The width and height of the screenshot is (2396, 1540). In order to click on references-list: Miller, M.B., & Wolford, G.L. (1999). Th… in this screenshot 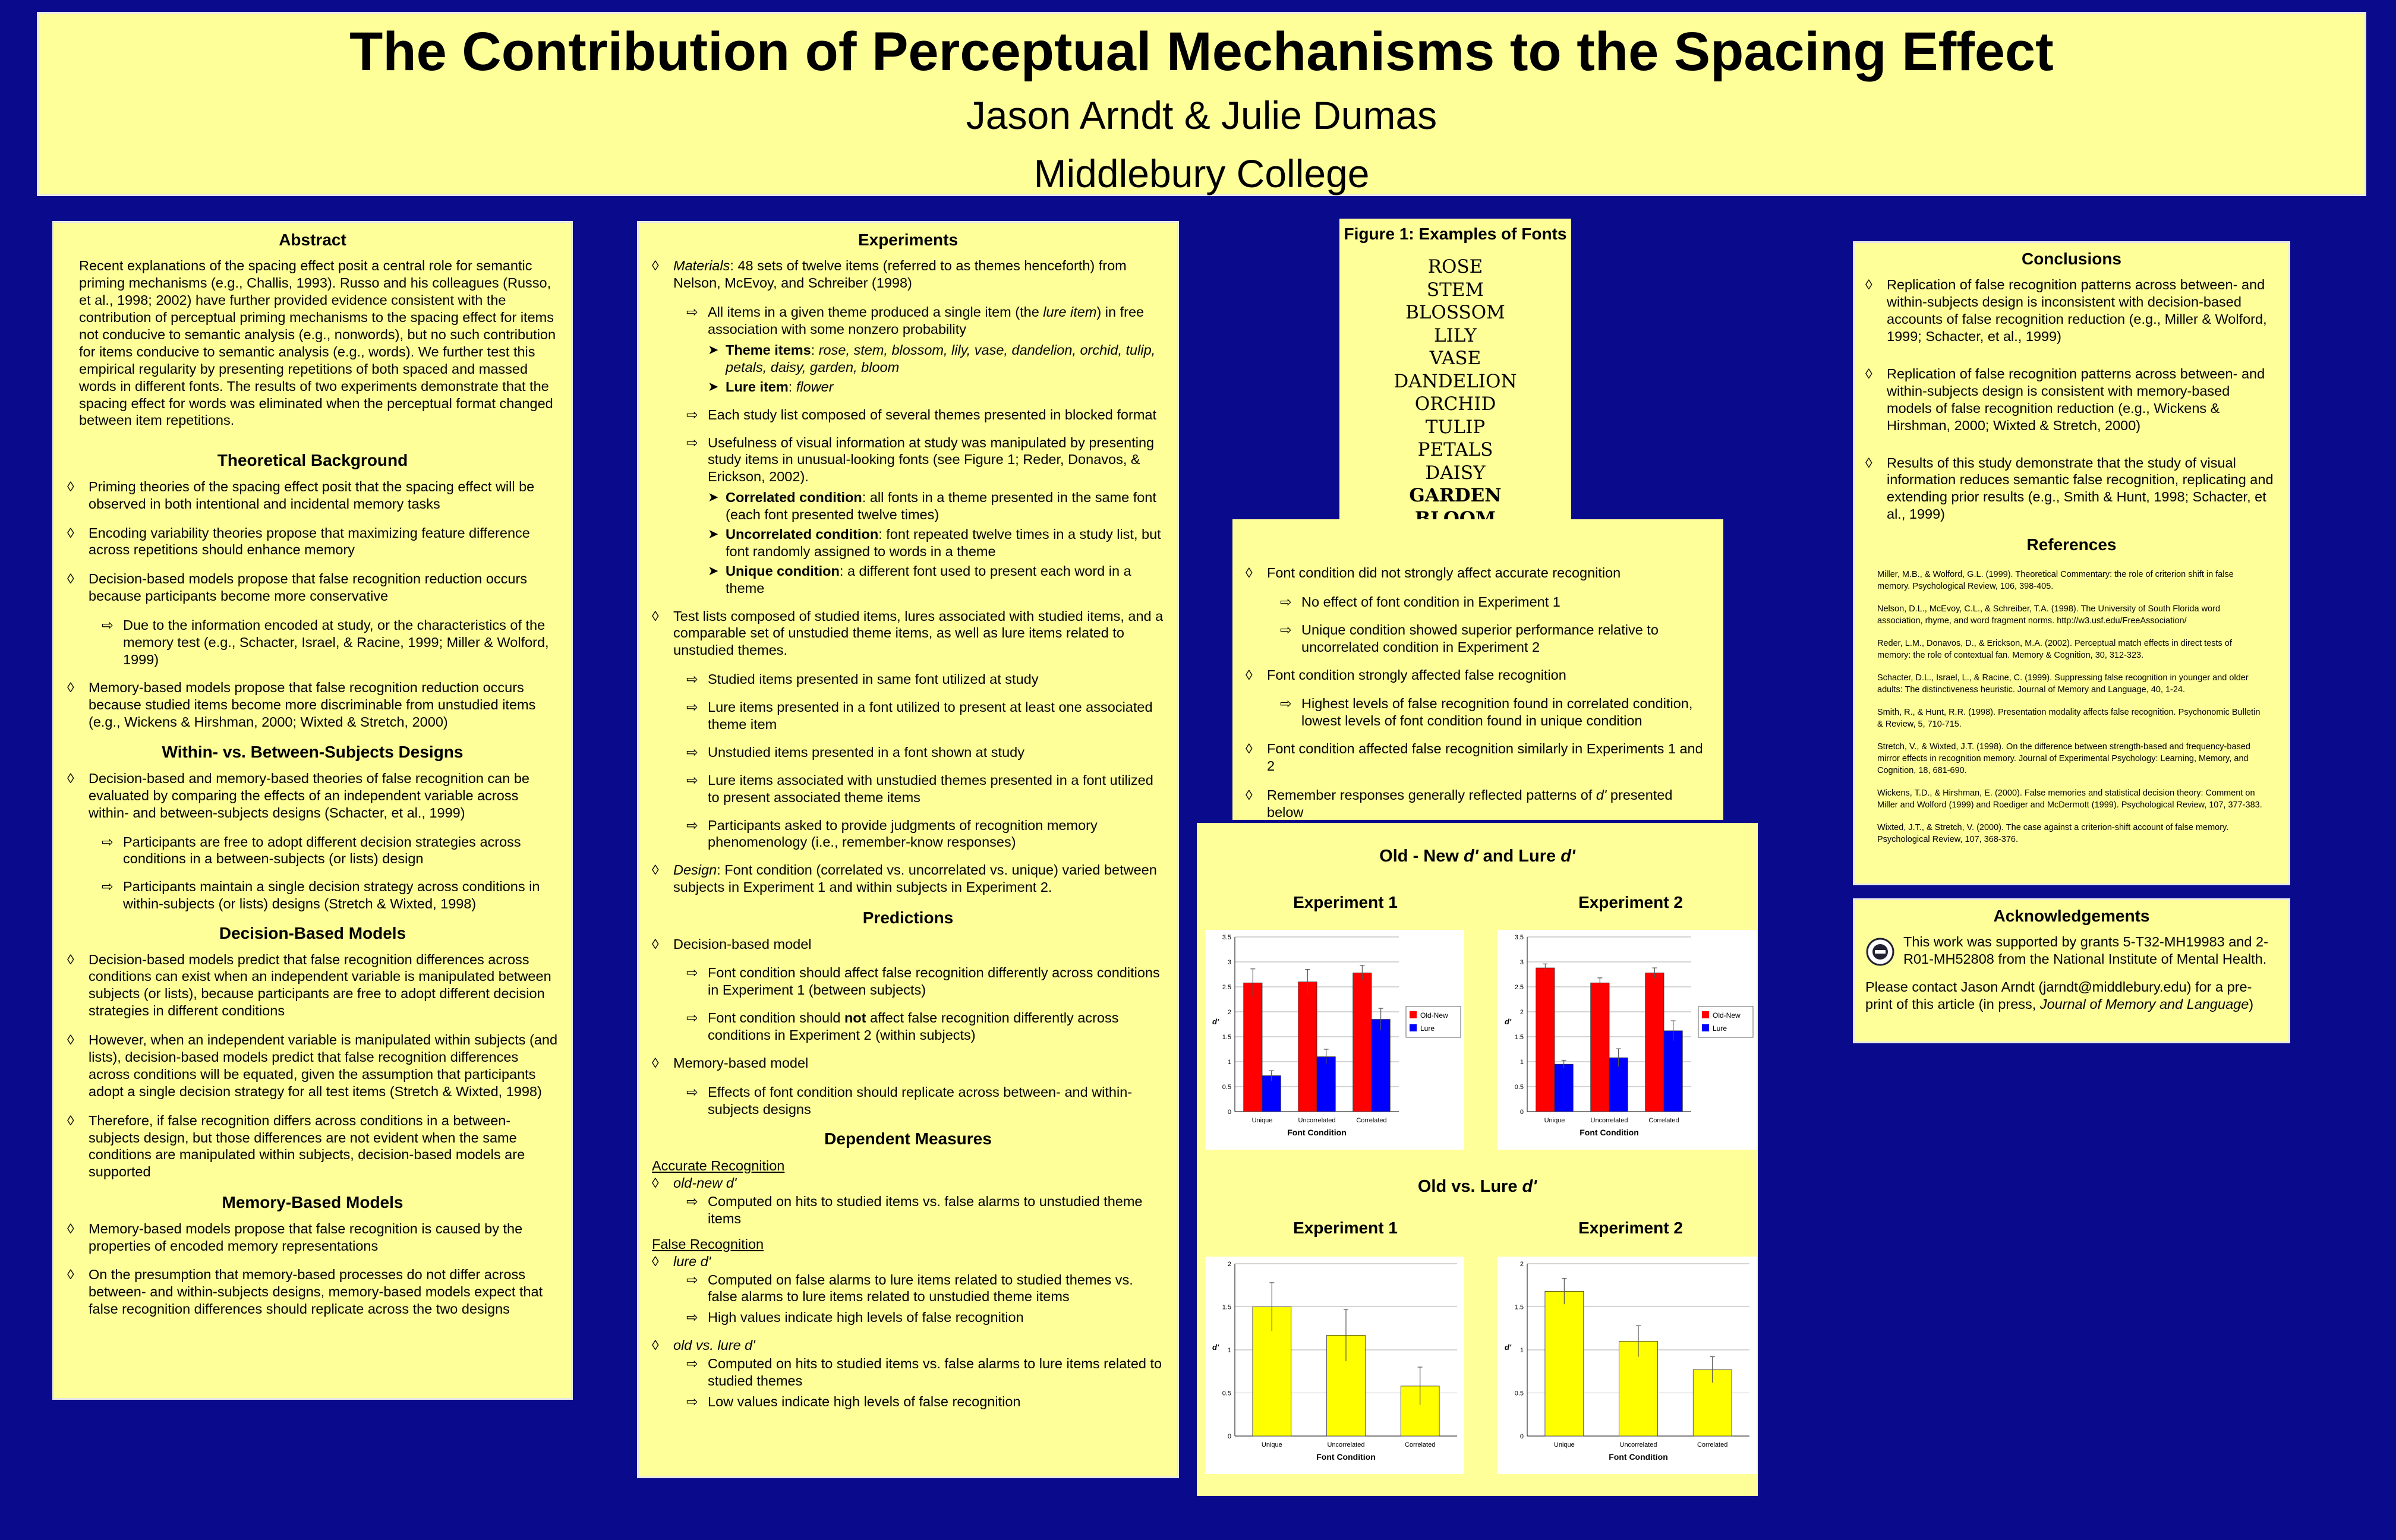, I will do `click(2071, 707)`.